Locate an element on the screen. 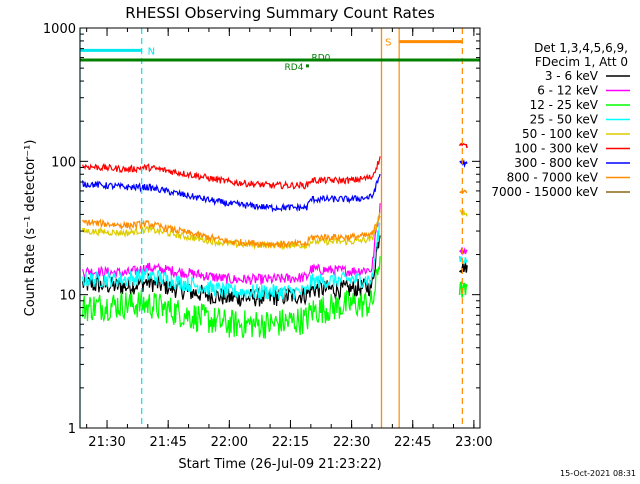  series-line-800-7000-kev is located at coordinates (231, 232).